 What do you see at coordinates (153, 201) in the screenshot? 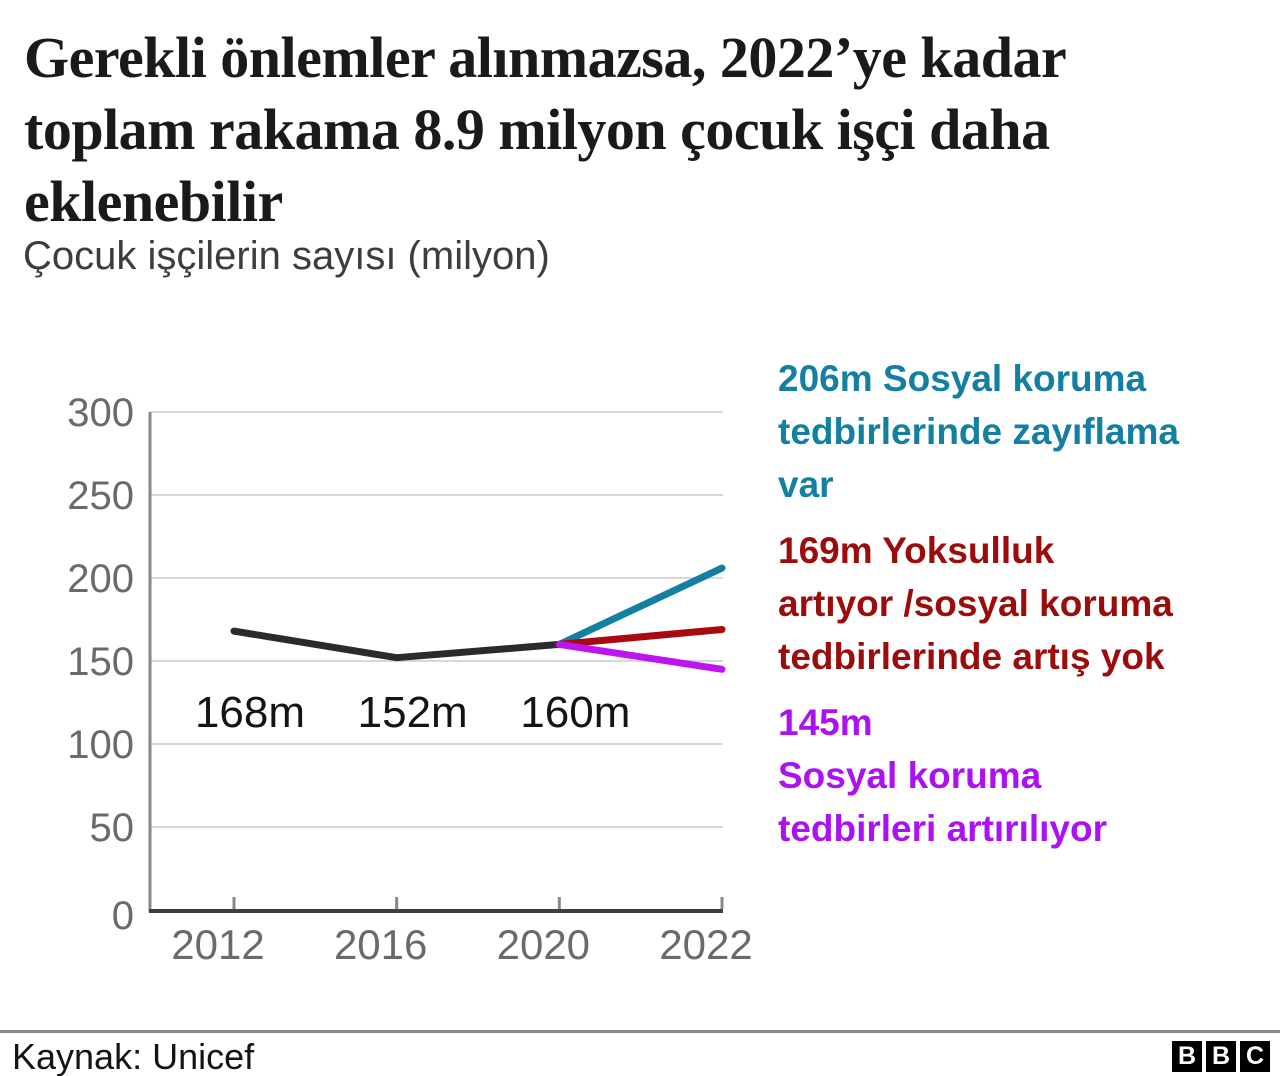
I see `page-title-line-3: eklenebilir` at bounding box center [153, 201].